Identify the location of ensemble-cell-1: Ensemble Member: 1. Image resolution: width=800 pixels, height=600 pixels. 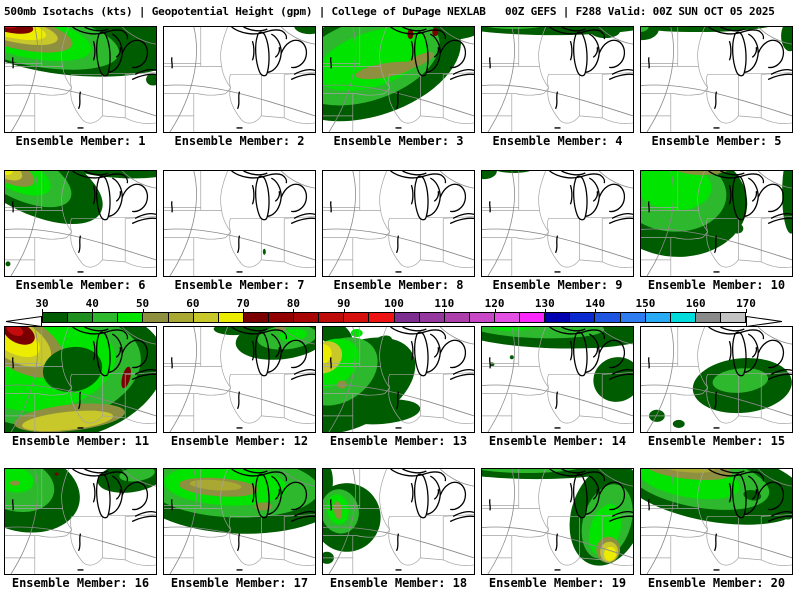
(80, 88).